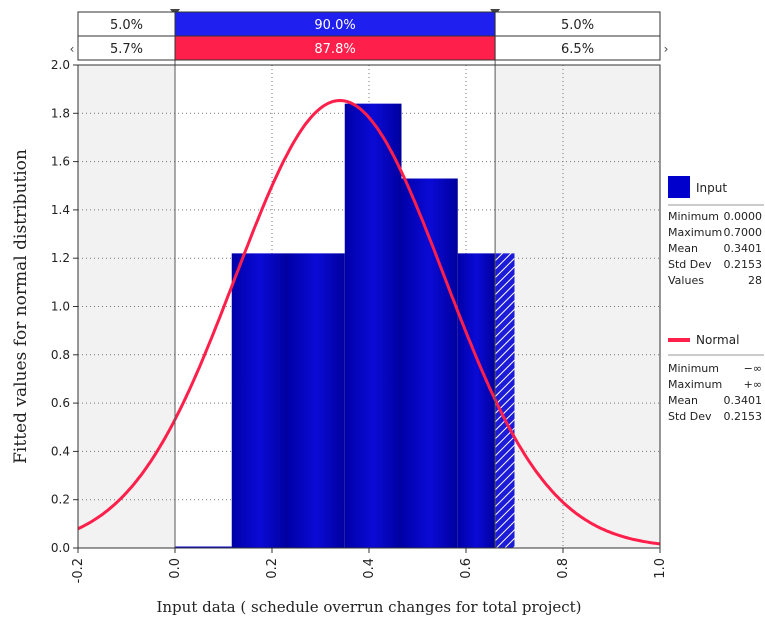 The image size is (765, 629). I want to click on band-bottom-middle-cell, so click(335, 48).